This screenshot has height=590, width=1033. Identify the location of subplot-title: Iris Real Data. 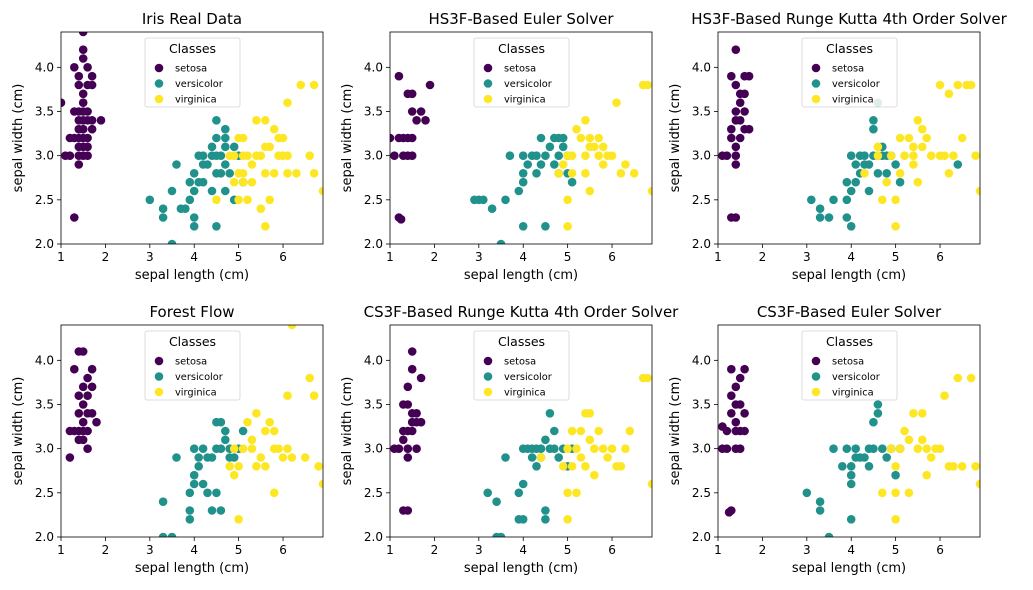
(192, 19).